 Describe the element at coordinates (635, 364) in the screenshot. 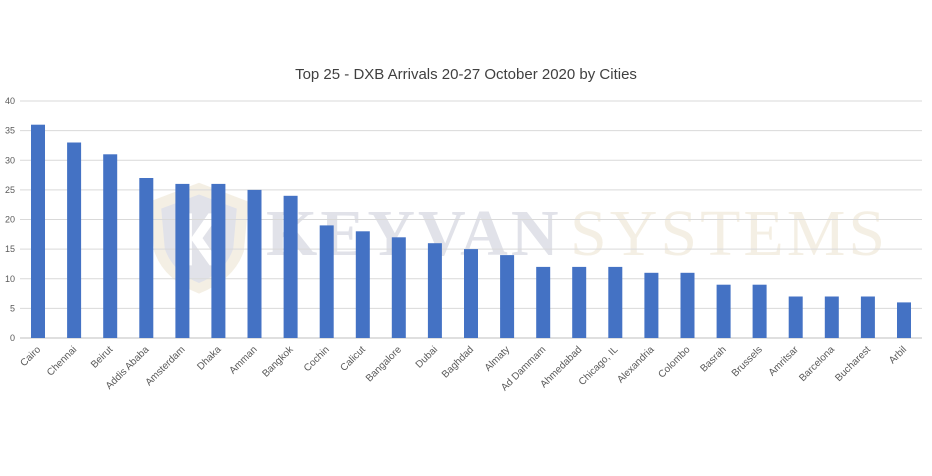

I see `x-tick-label: Alexandria` at that location.